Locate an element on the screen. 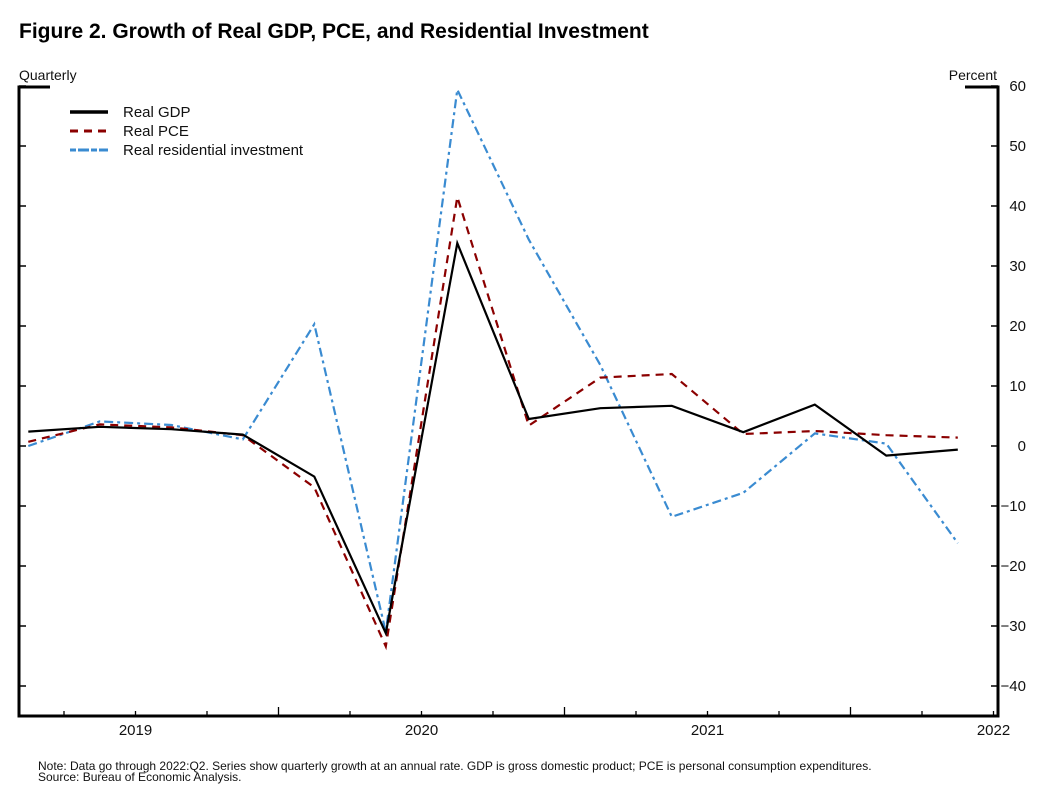 The width and height of the screenshot is (1037, 794). x-tick-label: 2021 is located at coordinates (707, 730).